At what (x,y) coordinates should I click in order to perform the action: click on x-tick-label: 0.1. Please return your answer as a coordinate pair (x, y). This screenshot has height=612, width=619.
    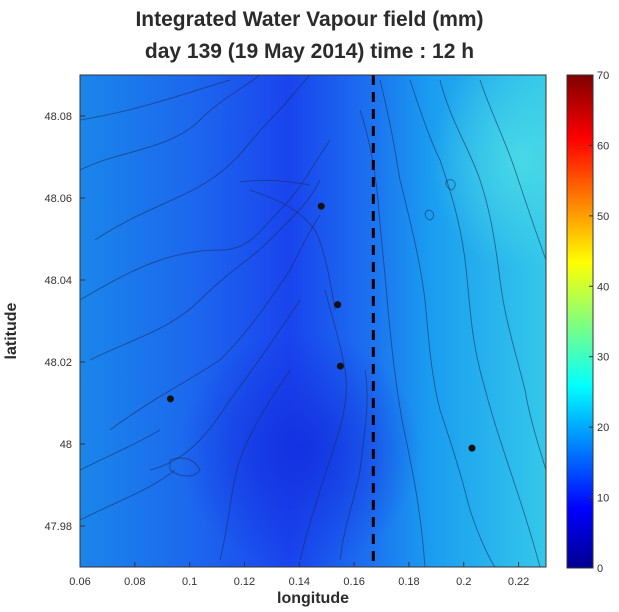
    Looking at the image, I should click on (189, 582).